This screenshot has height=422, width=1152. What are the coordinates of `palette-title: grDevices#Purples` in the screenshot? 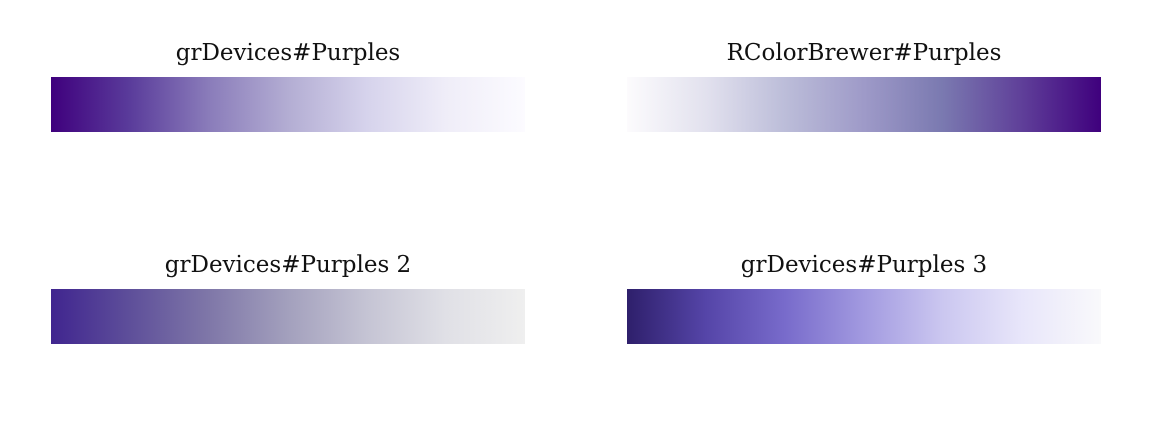 It's located at (288, 53).